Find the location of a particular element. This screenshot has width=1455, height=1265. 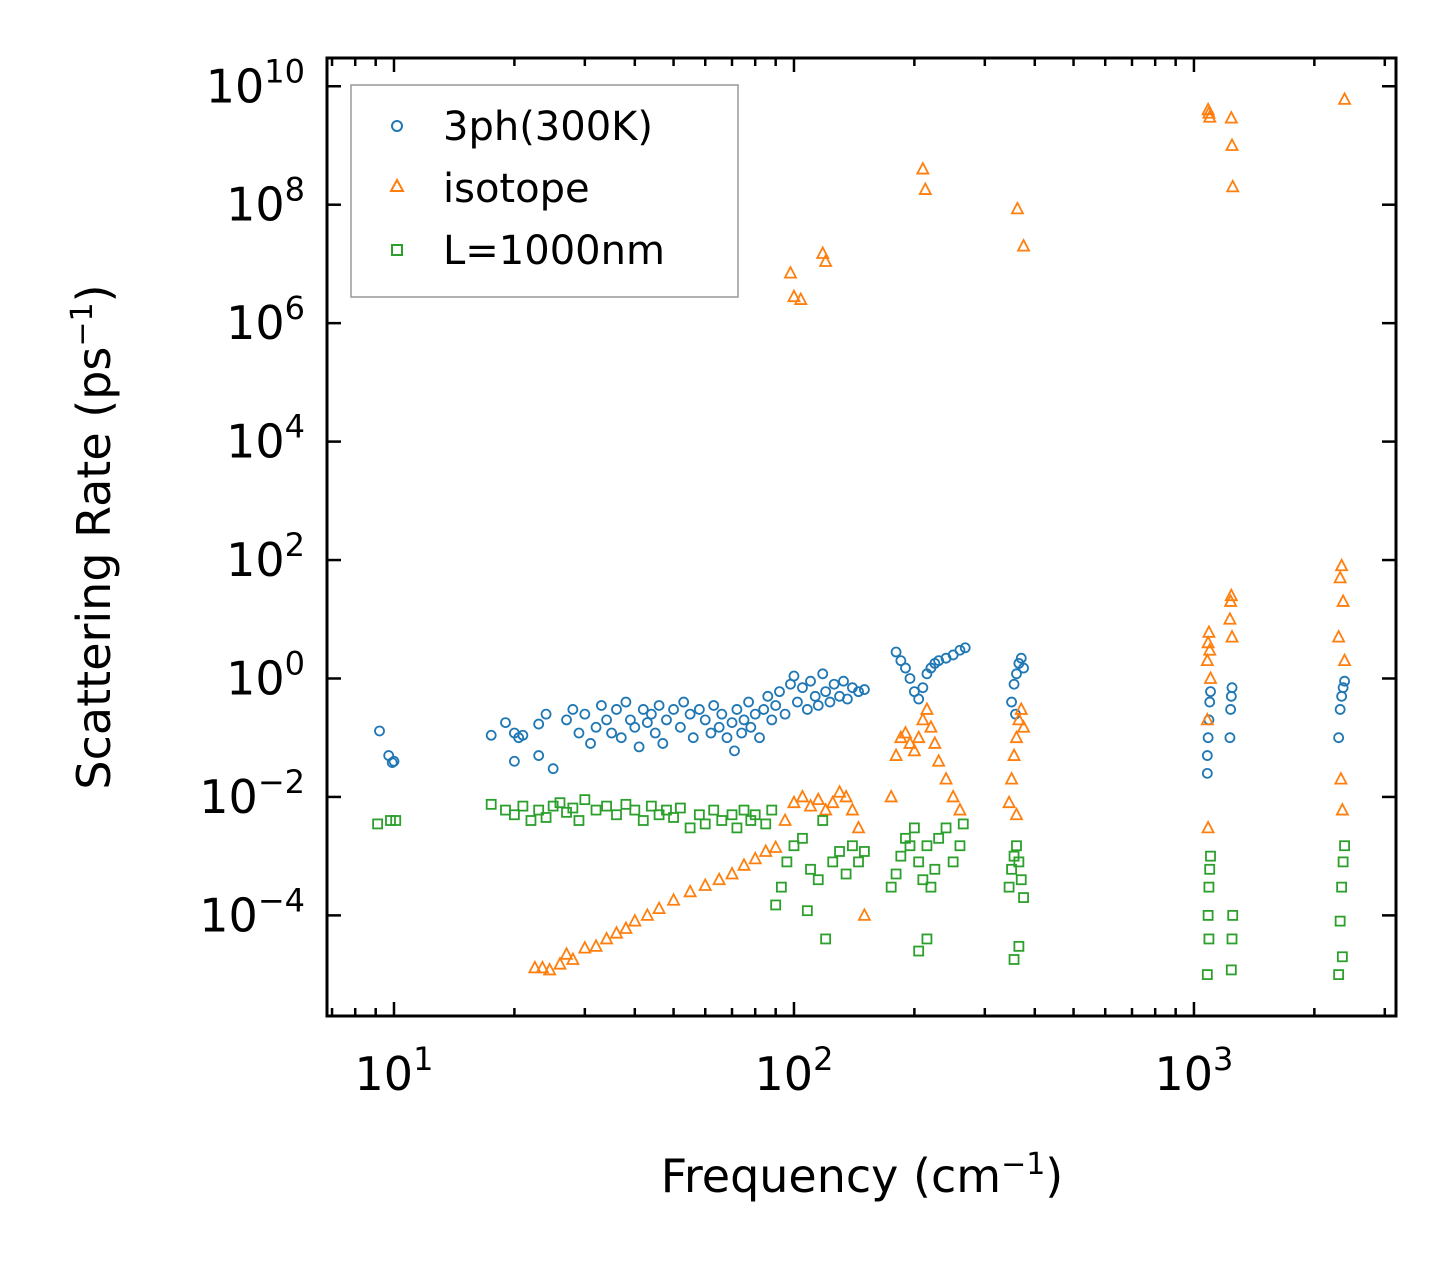

y-tick-label: 10⁰ is located at coordinates (265, 674).